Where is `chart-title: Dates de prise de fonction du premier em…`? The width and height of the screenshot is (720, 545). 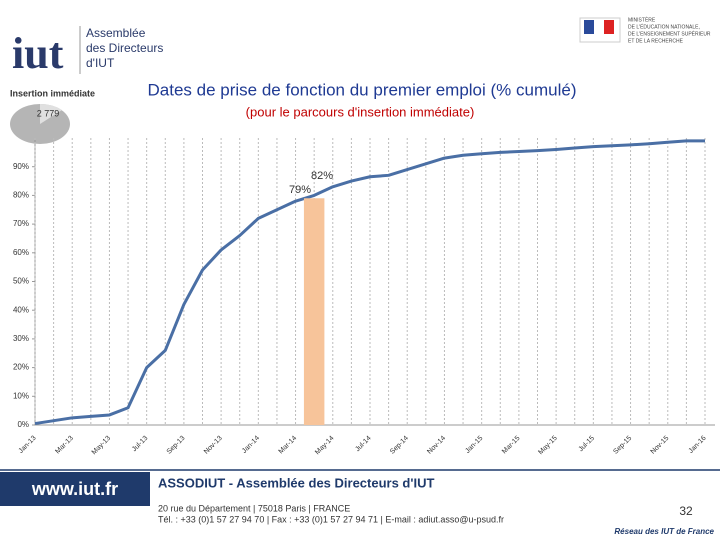 chart-title: Dates de prise de fonction du premier em… is located at coordinates (362, 89).